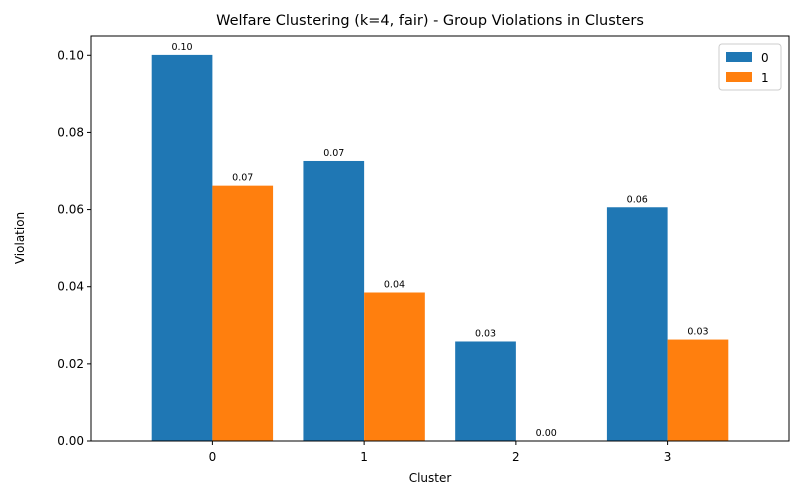 The image size is (800, 500). What do you see at coordinates (668, 457) in the screenshot?
I see `x-tick-label: 3` at bounding box center [668, 457].